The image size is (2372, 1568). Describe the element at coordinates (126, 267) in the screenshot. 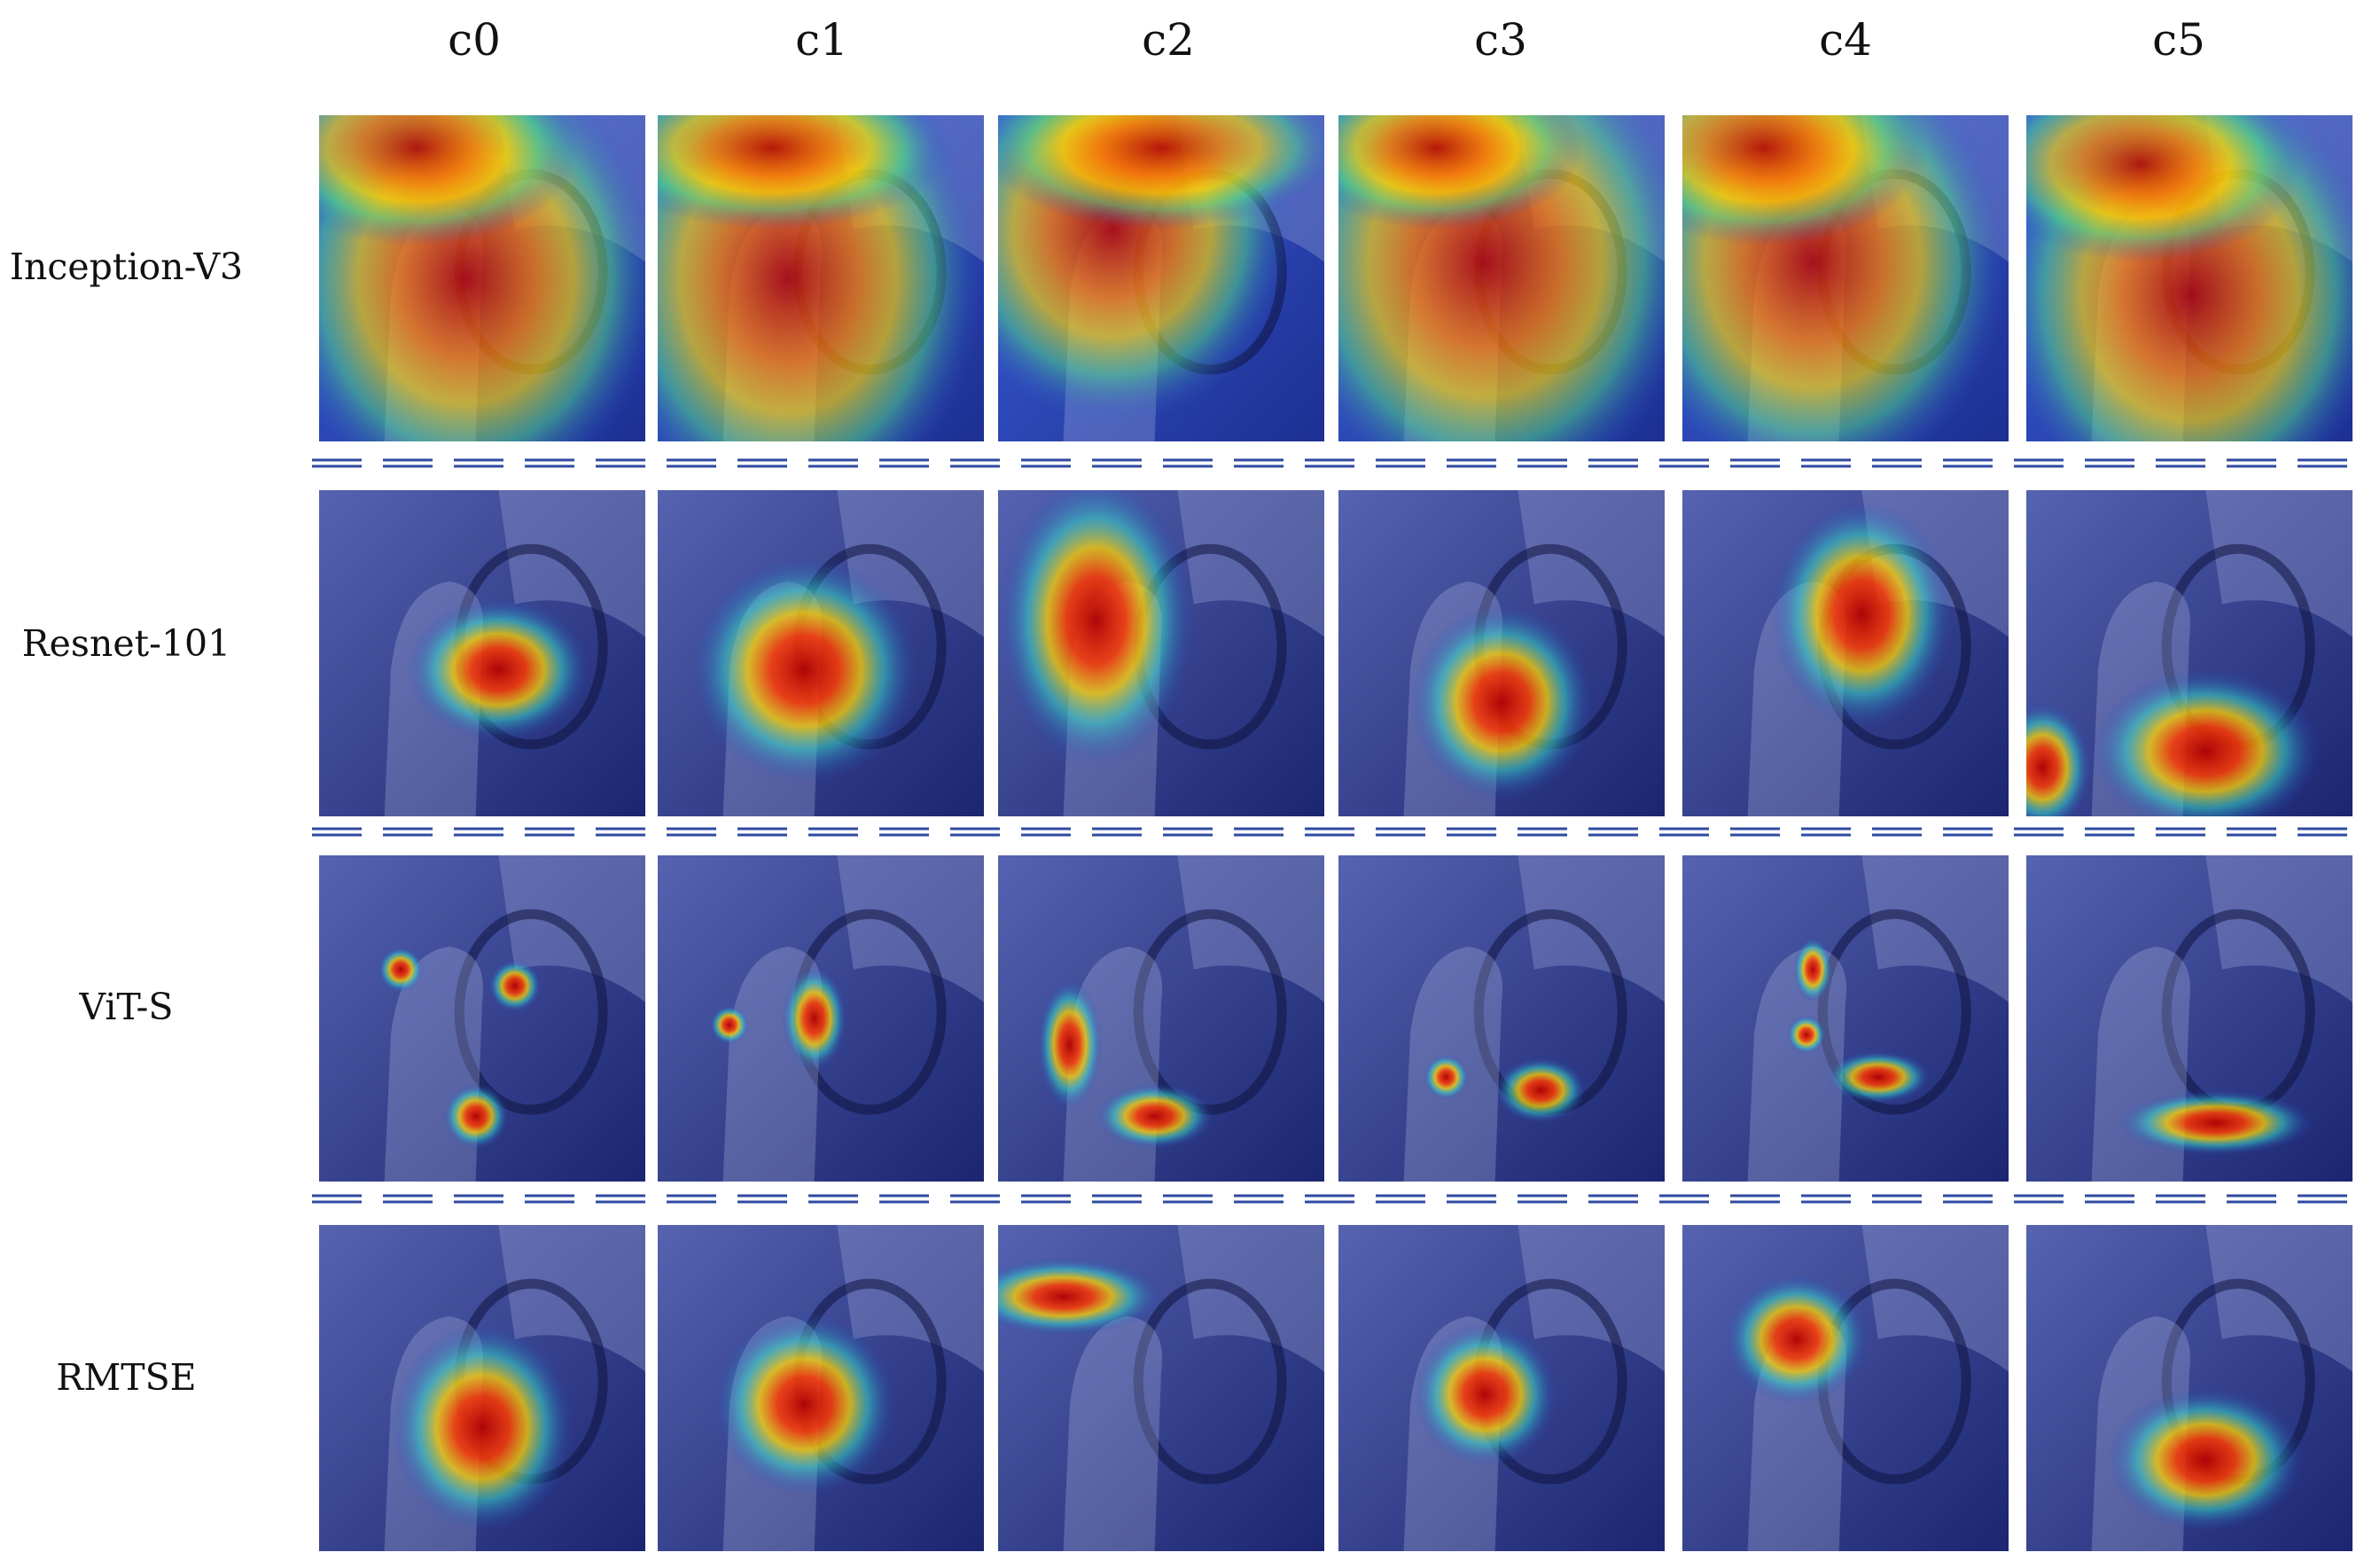

I see `row-label-inception-v3: Inception-V3` at that location.